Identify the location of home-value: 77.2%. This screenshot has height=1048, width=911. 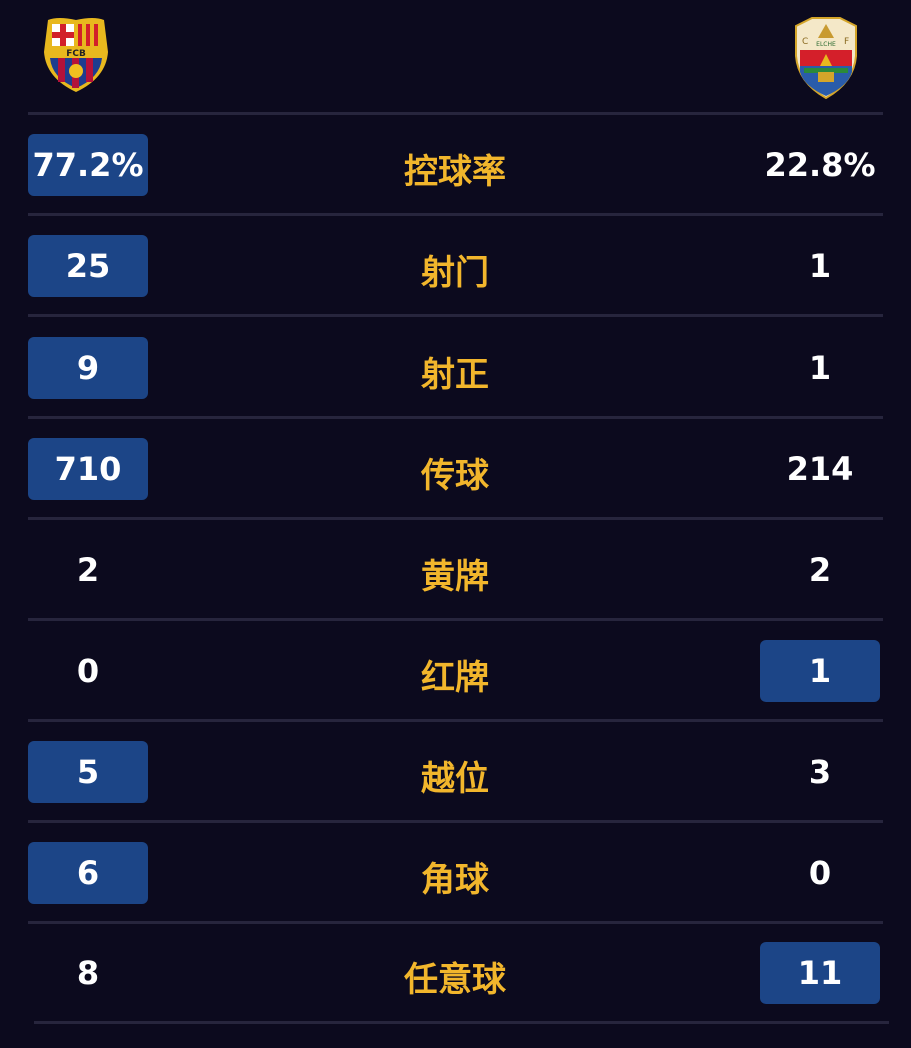
(88, 165).